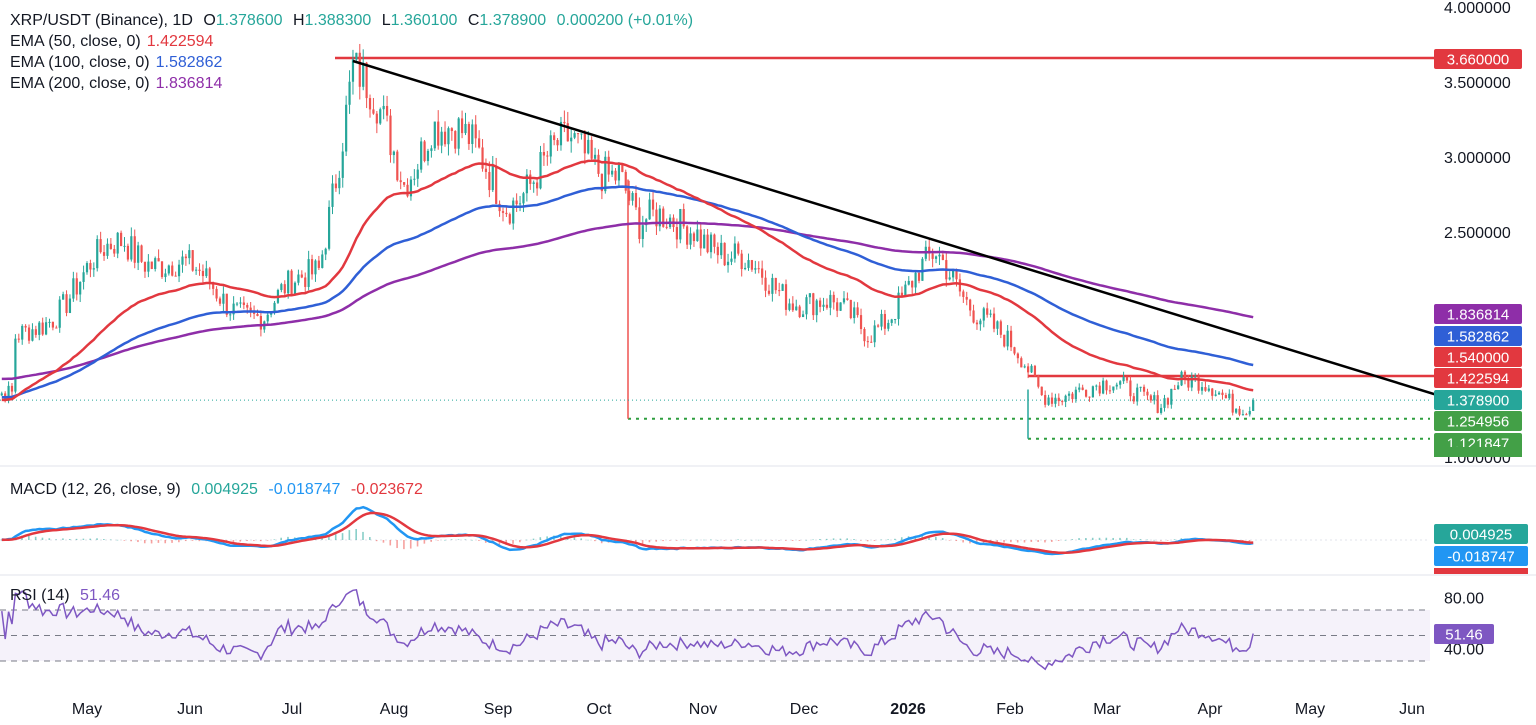 The height and width of the screenshot is (725, 1536). I want to click on macd-tag-label: -0.018747, so click(1481, 557).